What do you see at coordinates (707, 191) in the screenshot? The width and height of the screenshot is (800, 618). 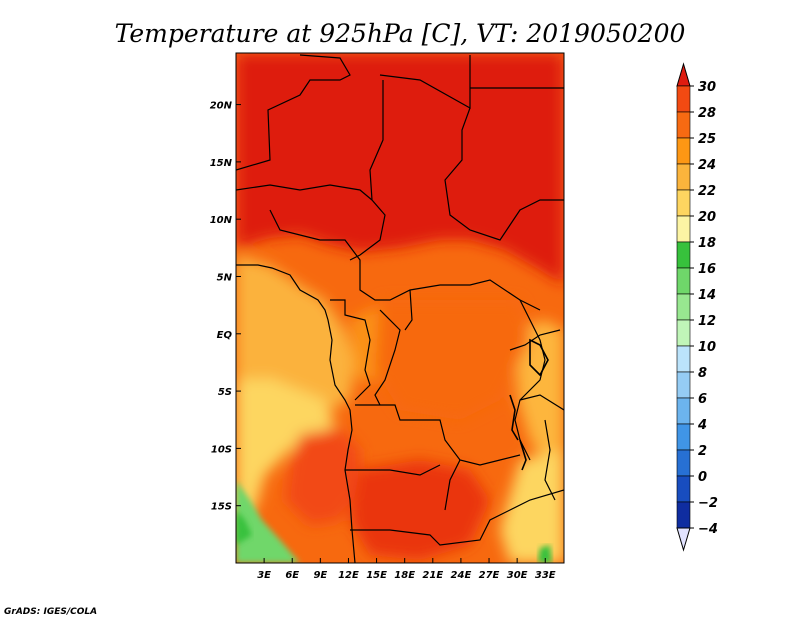 I see `colorbar-label: 22` at bounding box center [707, 191].